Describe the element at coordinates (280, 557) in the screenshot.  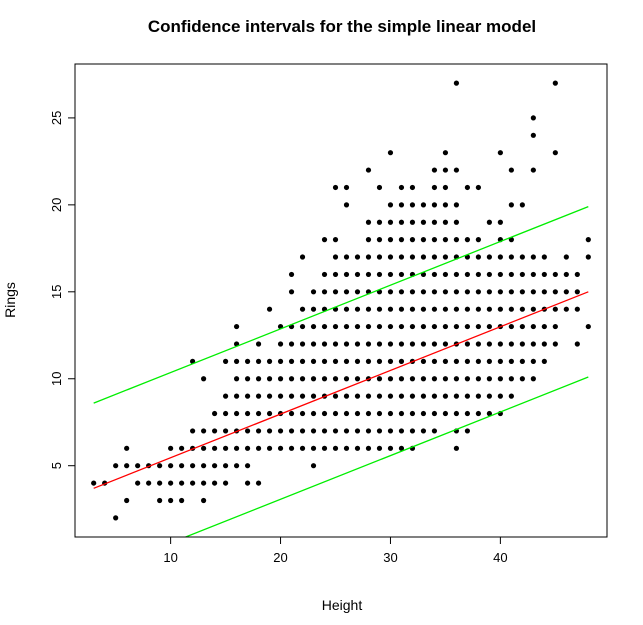
I see `x-tick-label: 20` at that location.